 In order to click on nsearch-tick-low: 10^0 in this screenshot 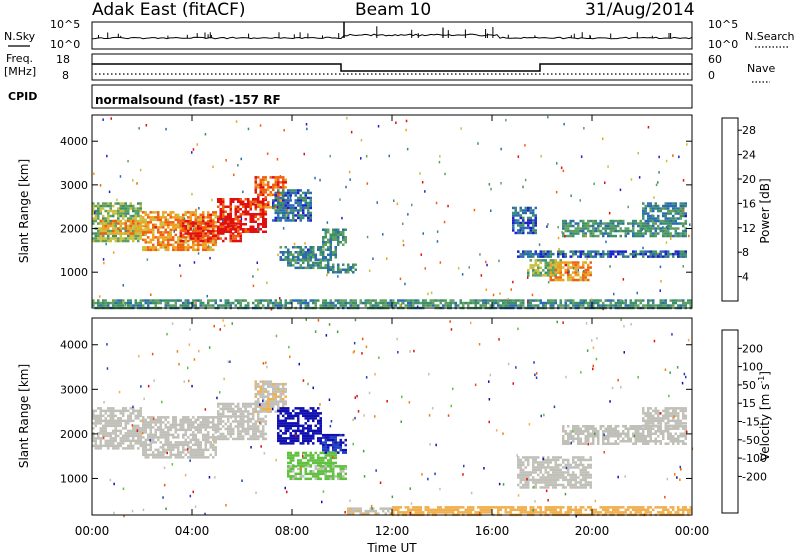, I will do `click(723, 44)`.